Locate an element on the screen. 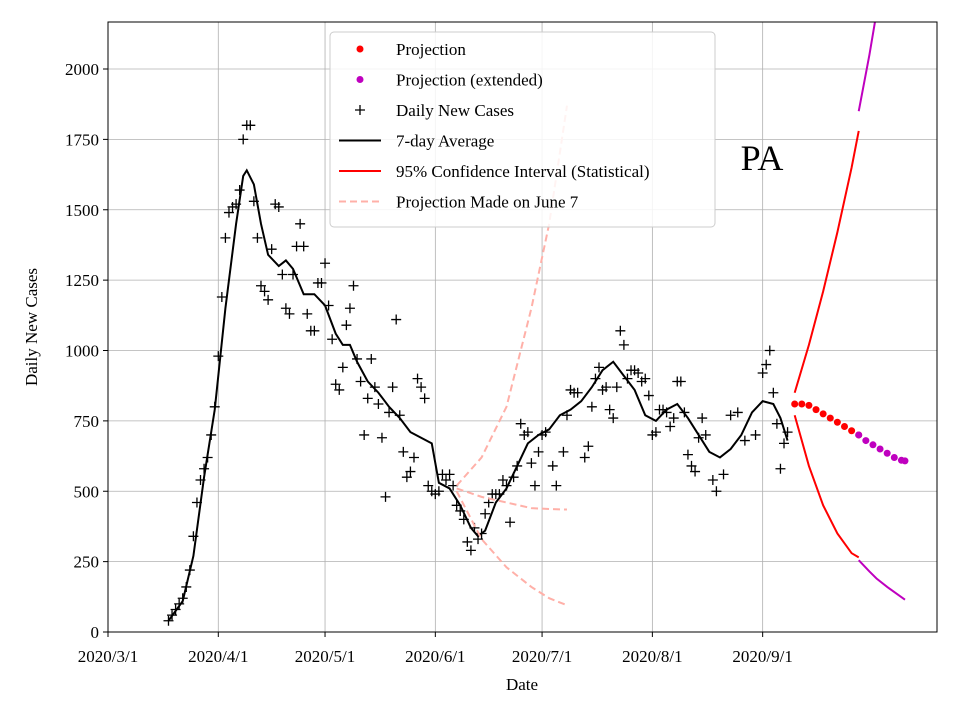 The image size is (960, 725). y-tick-label: 1500 is located at coordinates (82, 210).